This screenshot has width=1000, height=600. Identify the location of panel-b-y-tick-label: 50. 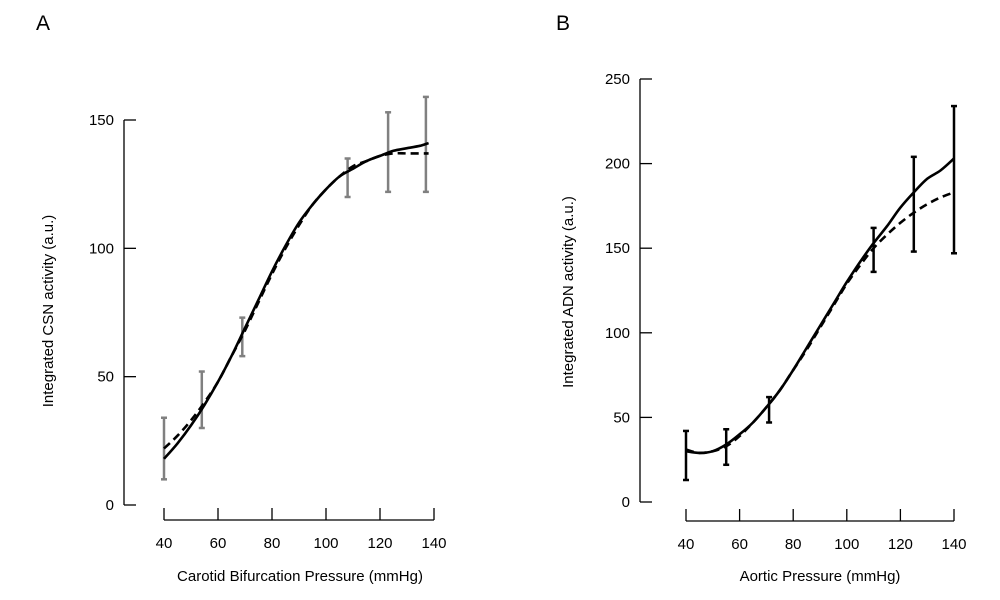
(621, 417).